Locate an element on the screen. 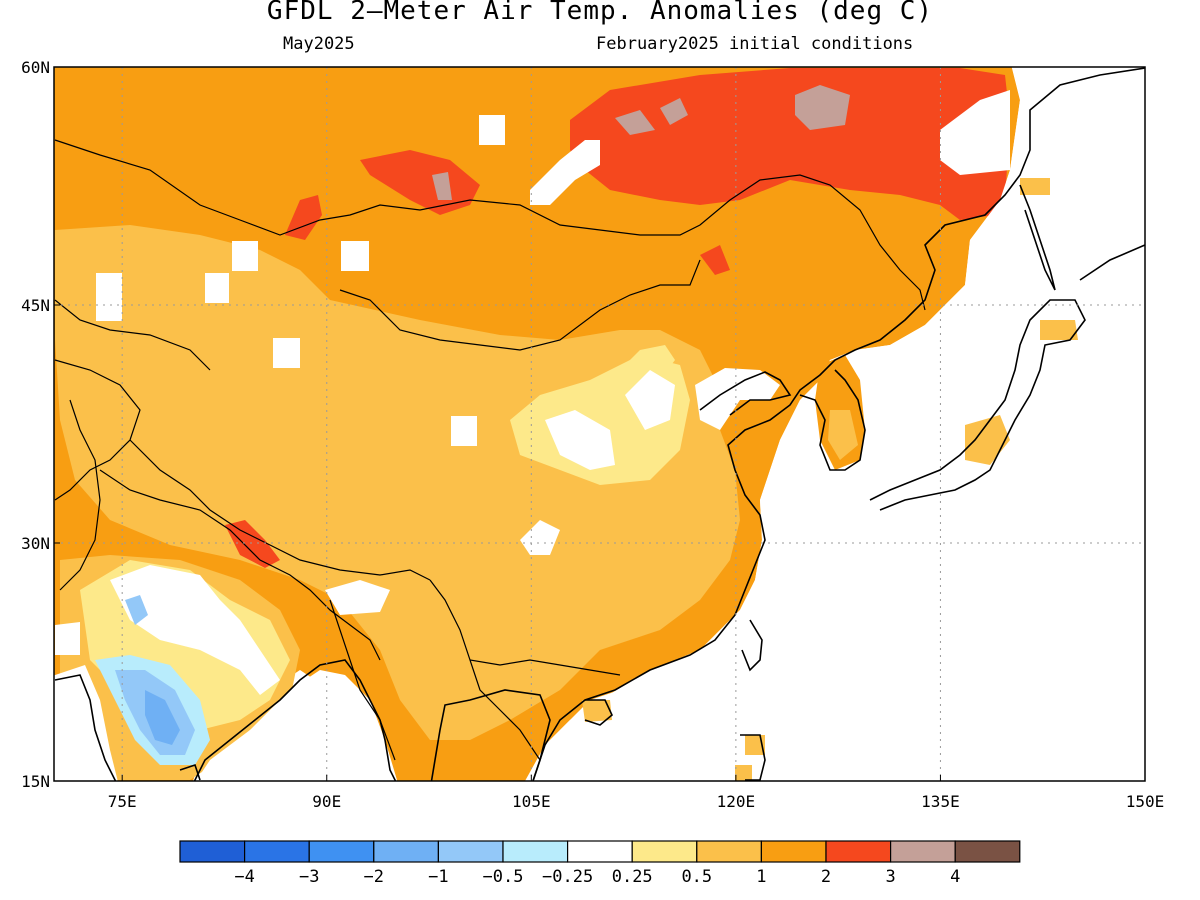 Image resolution: width=1200 pixels, height=900 pixels. border-south-china is located at coordinates (525, 627).